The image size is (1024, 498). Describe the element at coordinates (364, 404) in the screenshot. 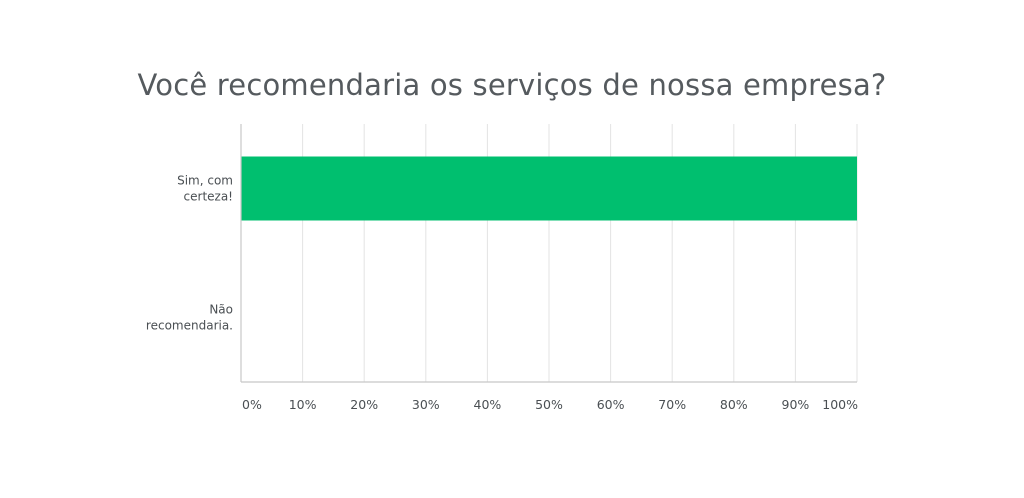

I see `x-tick-label: 20%` at that location.